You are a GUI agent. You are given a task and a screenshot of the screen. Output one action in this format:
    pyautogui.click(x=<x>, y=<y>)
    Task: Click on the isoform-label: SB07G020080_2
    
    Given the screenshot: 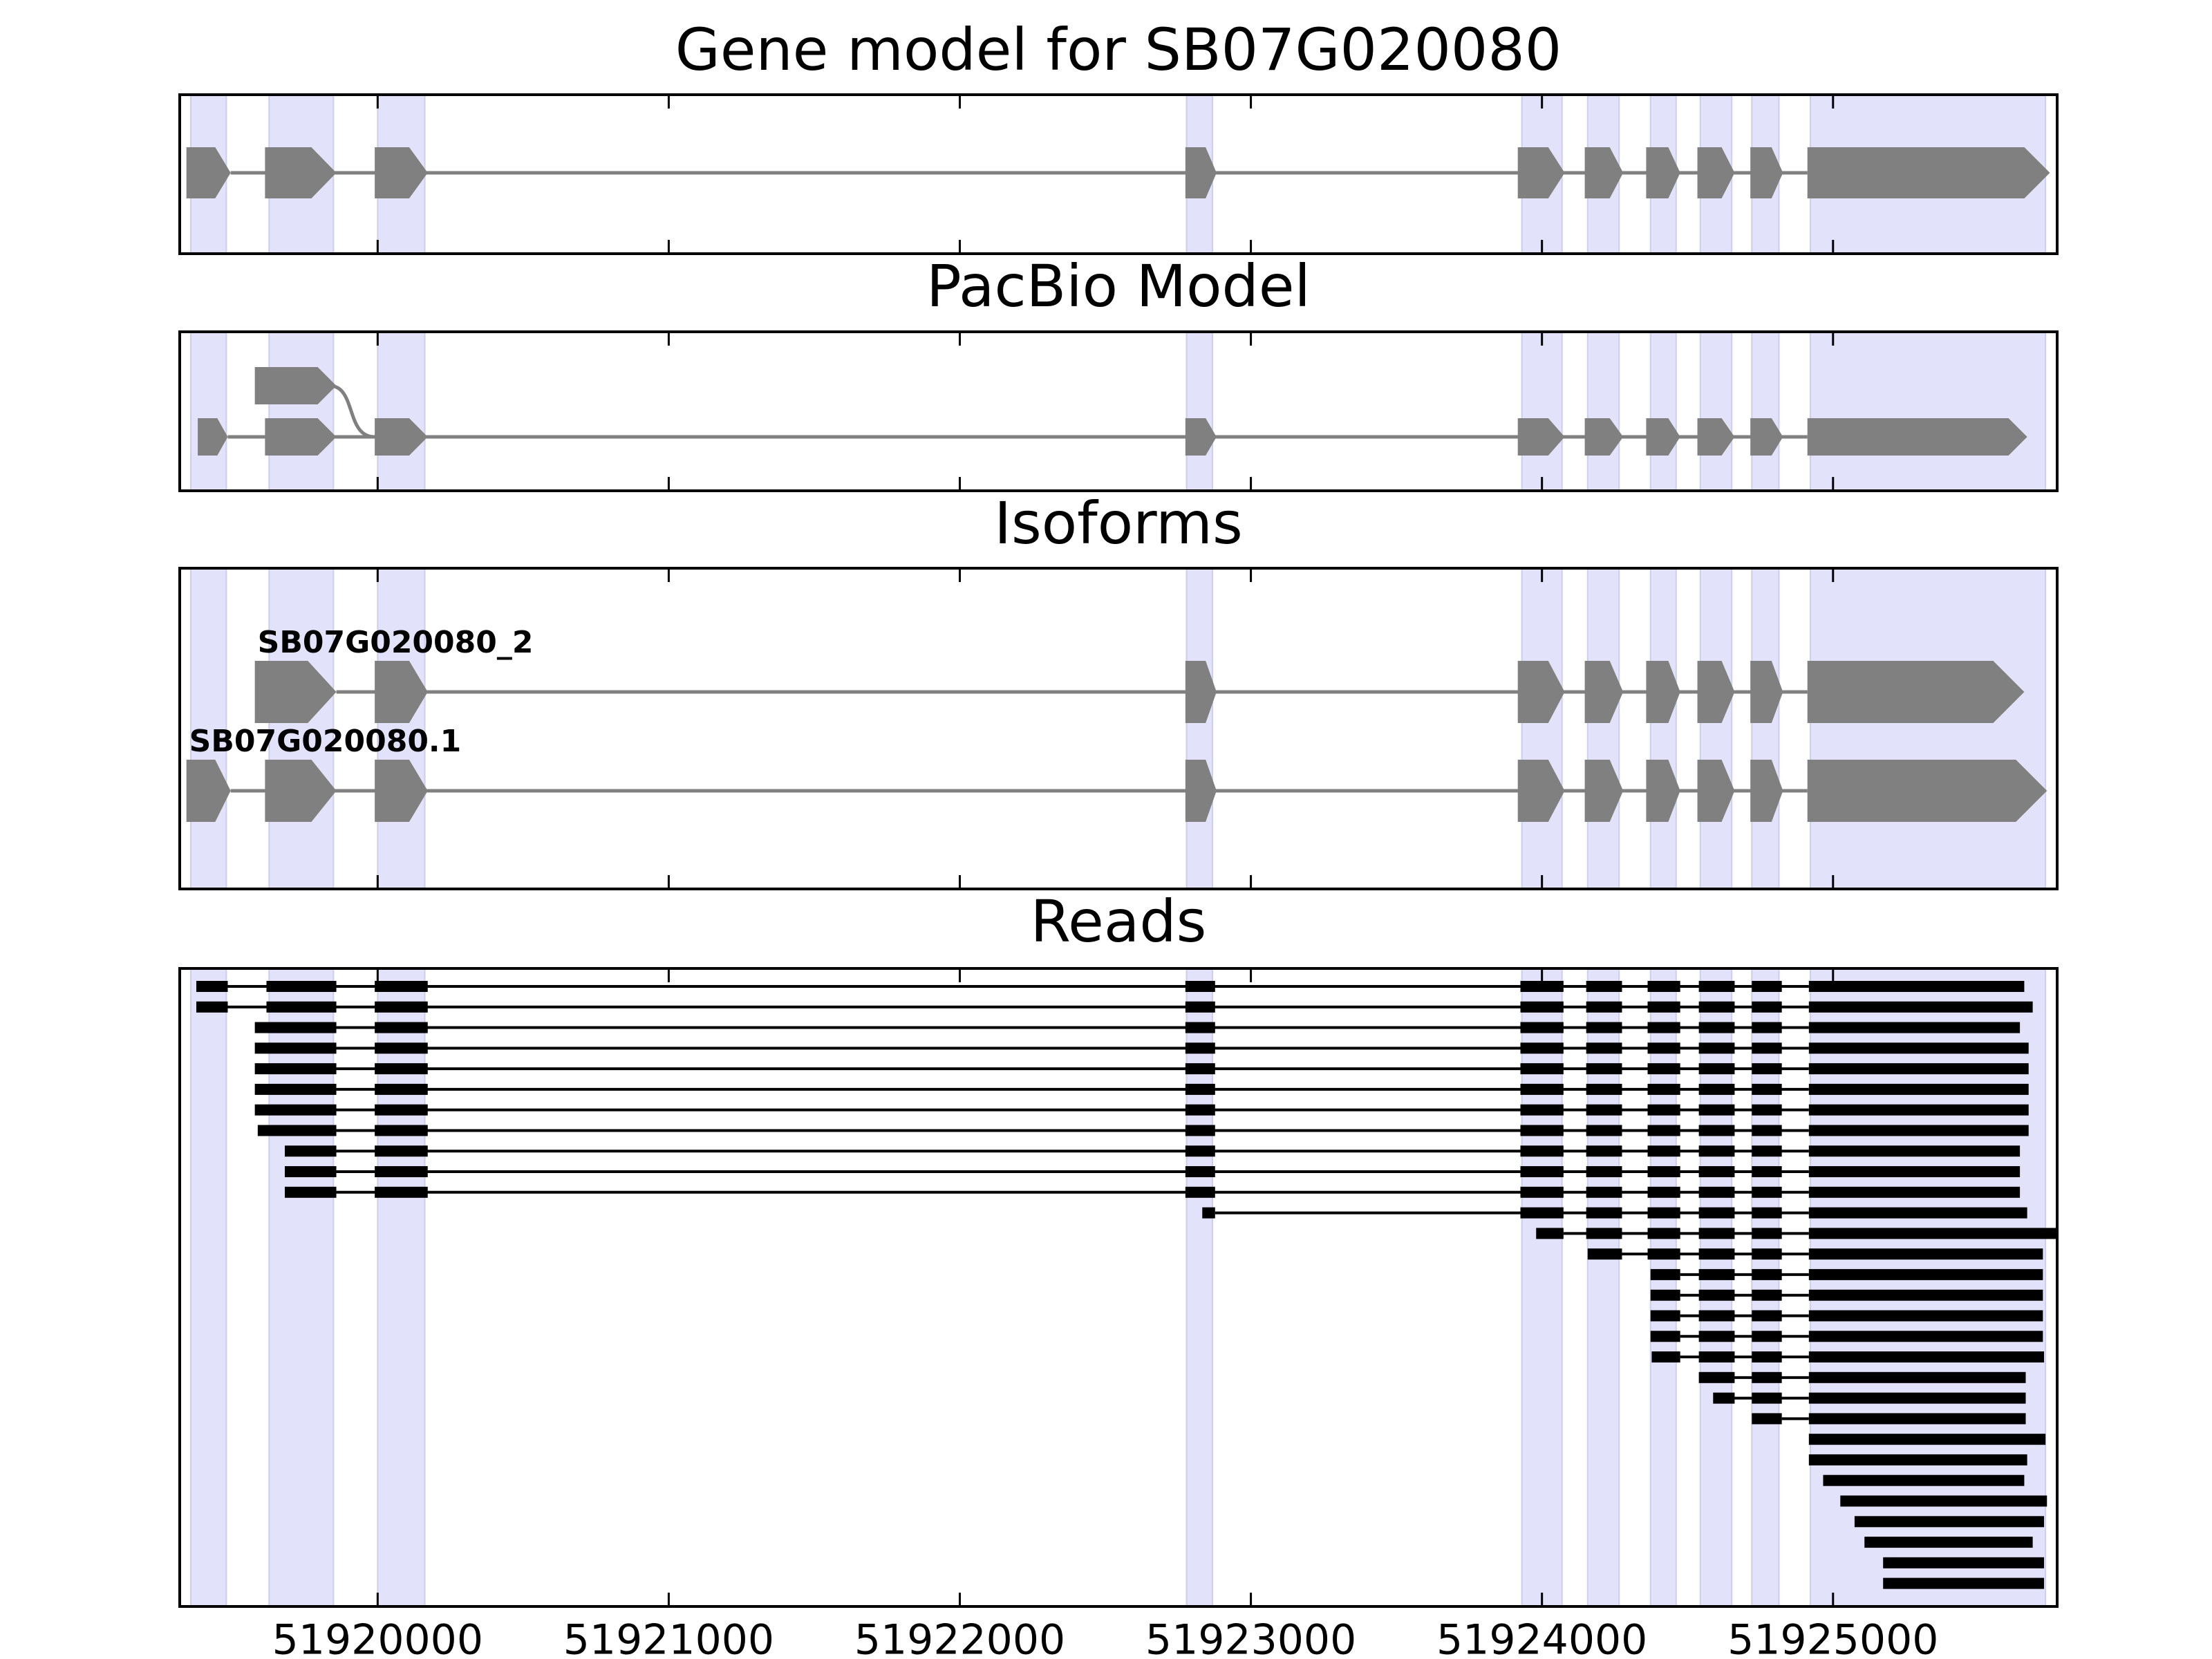 What is the action you would take?
    pyautogui.click(x=396, y=643)
    